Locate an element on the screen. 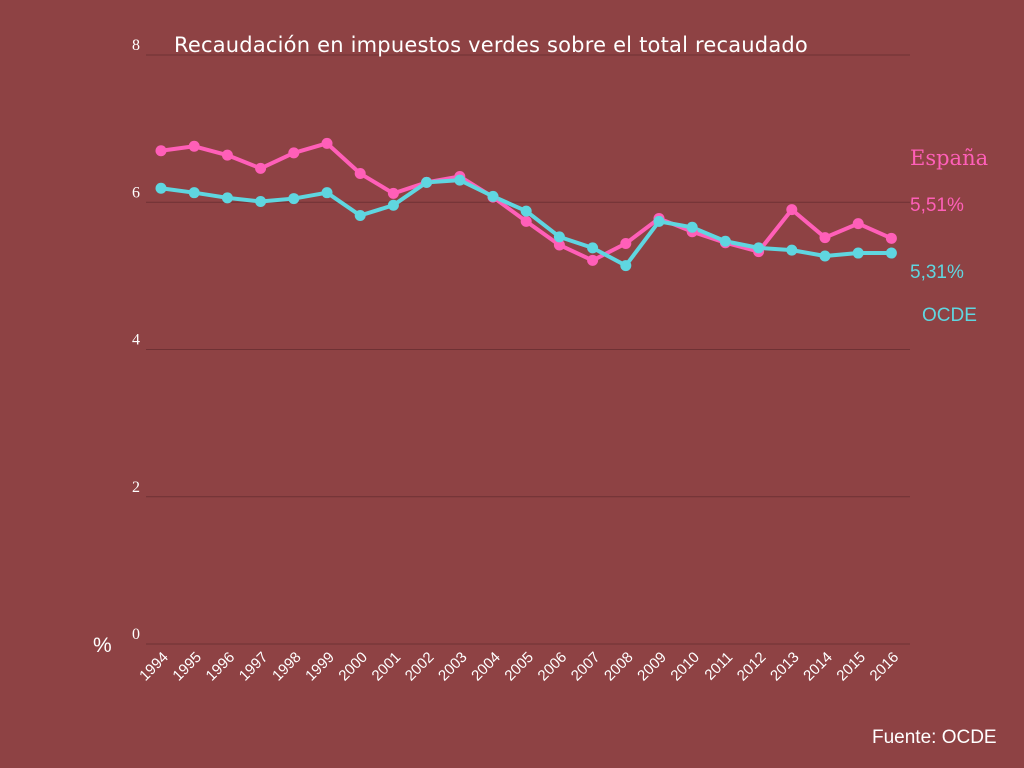 The height and width of the screenshot is (768, 1024). series-points is located at coordinates (526, 204).